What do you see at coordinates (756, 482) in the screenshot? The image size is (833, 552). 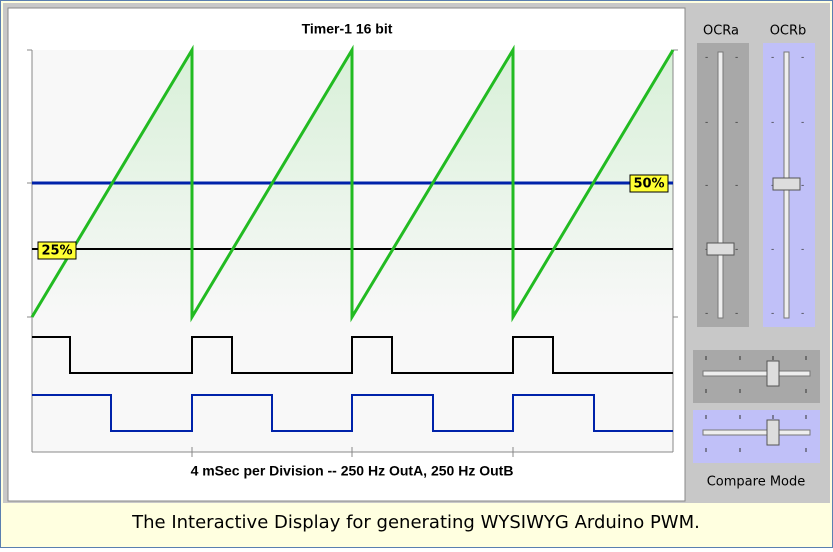 I see `mode-label: Compare Mode` at bounding box center [756, 482].